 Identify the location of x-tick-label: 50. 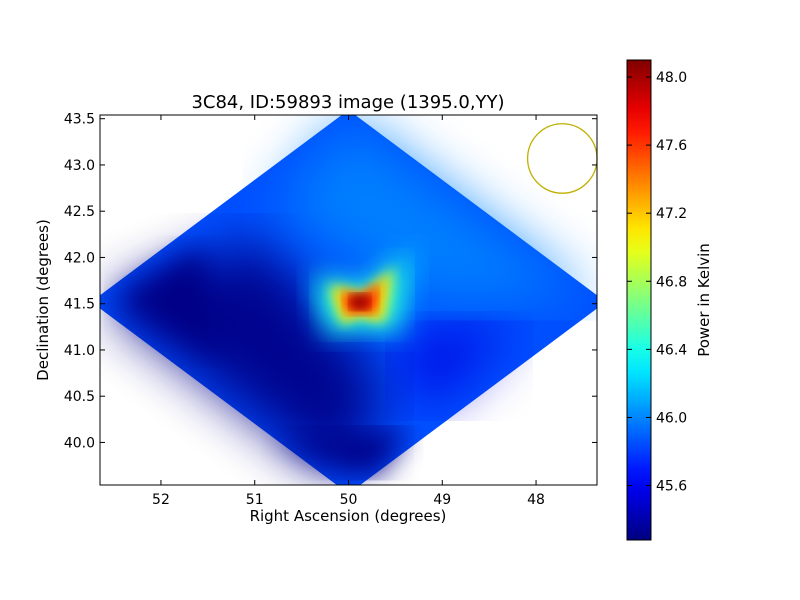
(349, 500).